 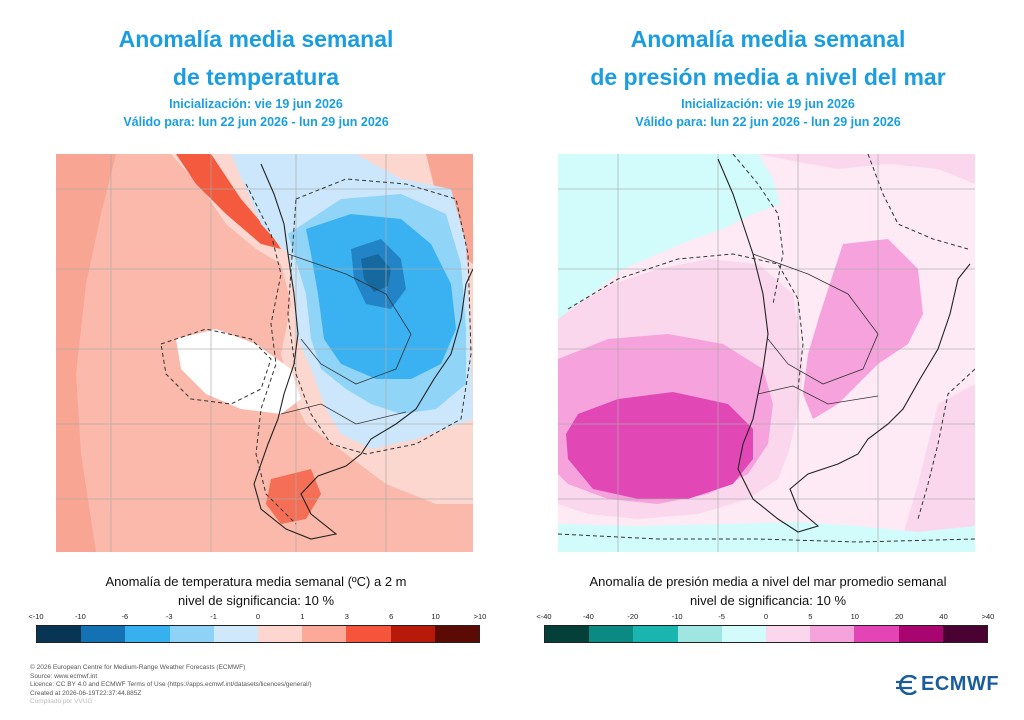 I want to click on colorbar-label: -5, so click(x=721, y=616).